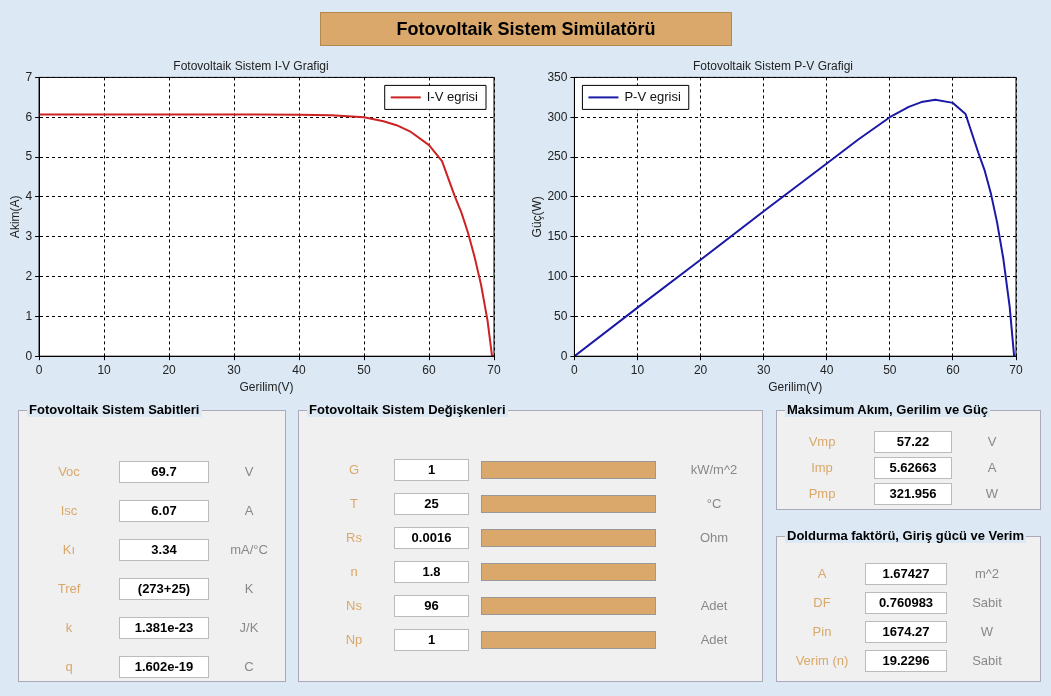 This screenshot has height=696, width=1051. Describe the element at coordinates (888, 409) in the screenshot. I see `text: Maksimum Akım, Gerilim ve Güç` at that location.